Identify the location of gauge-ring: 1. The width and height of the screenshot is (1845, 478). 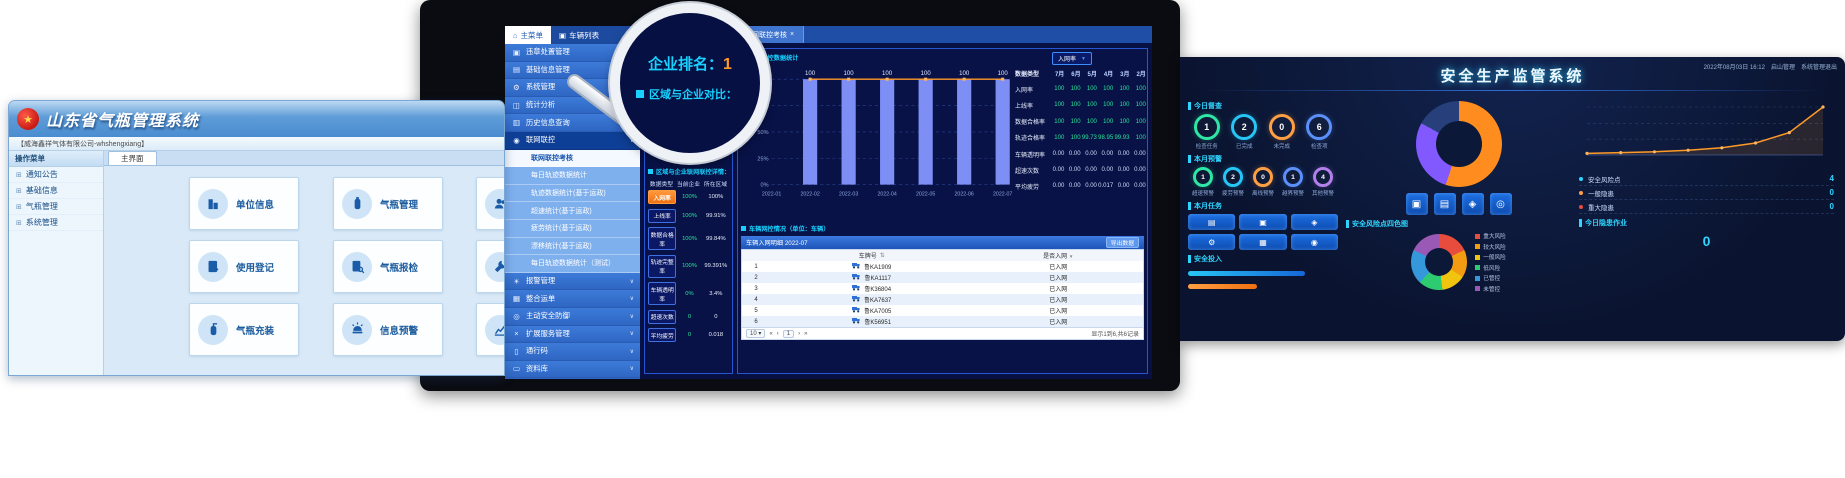
(1203, 177).